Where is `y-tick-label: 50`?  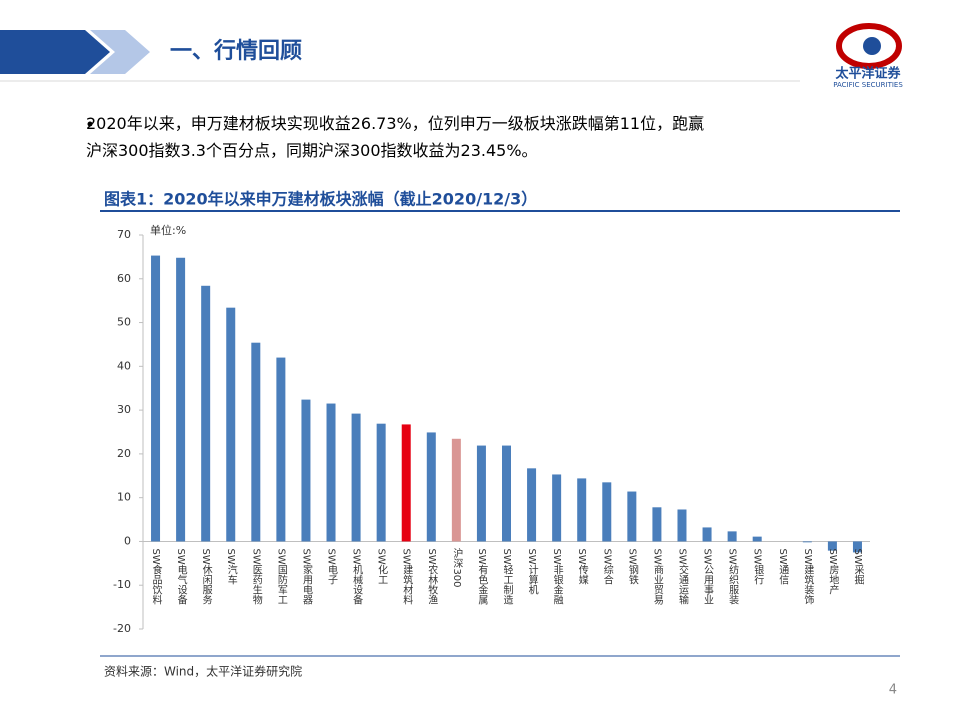
y-tick-label: 50 is located at coordinates (124, 322).